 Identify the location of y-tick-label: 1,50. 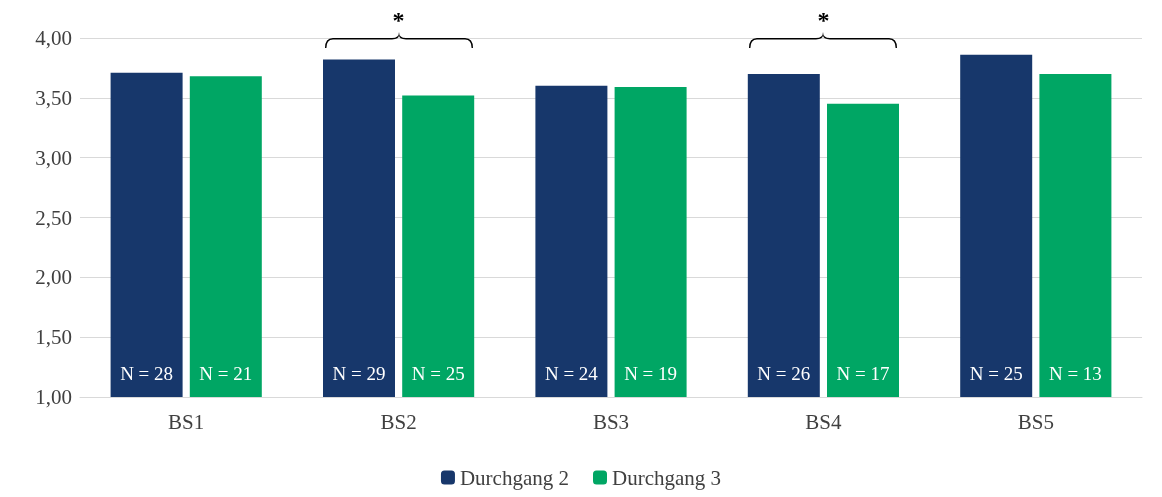
(53, 337).